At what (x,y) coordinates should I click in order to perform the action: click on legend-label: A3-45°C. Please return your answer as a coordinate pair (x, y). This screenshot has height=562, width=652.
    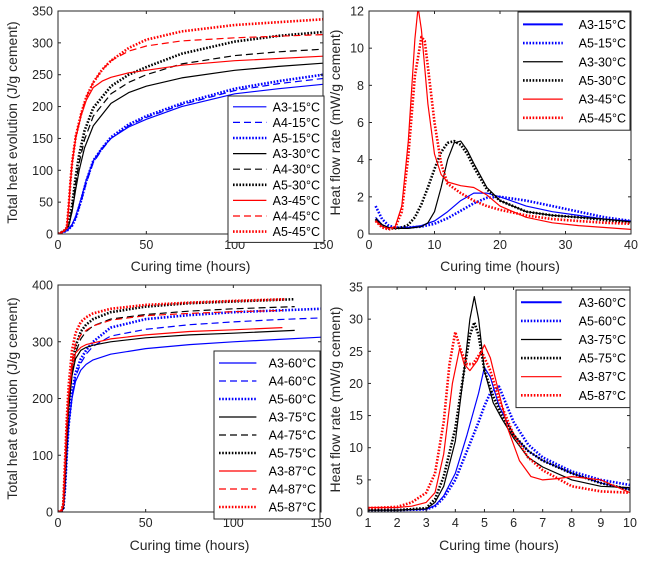
    Looking at the image, I should click on (602, 100).